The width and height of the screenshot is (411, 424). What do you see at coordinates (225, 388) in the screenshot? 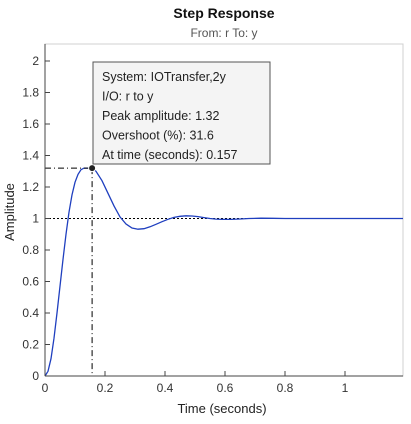
I see `x-tick-label: 0.6` at bounding box center [225, 388].